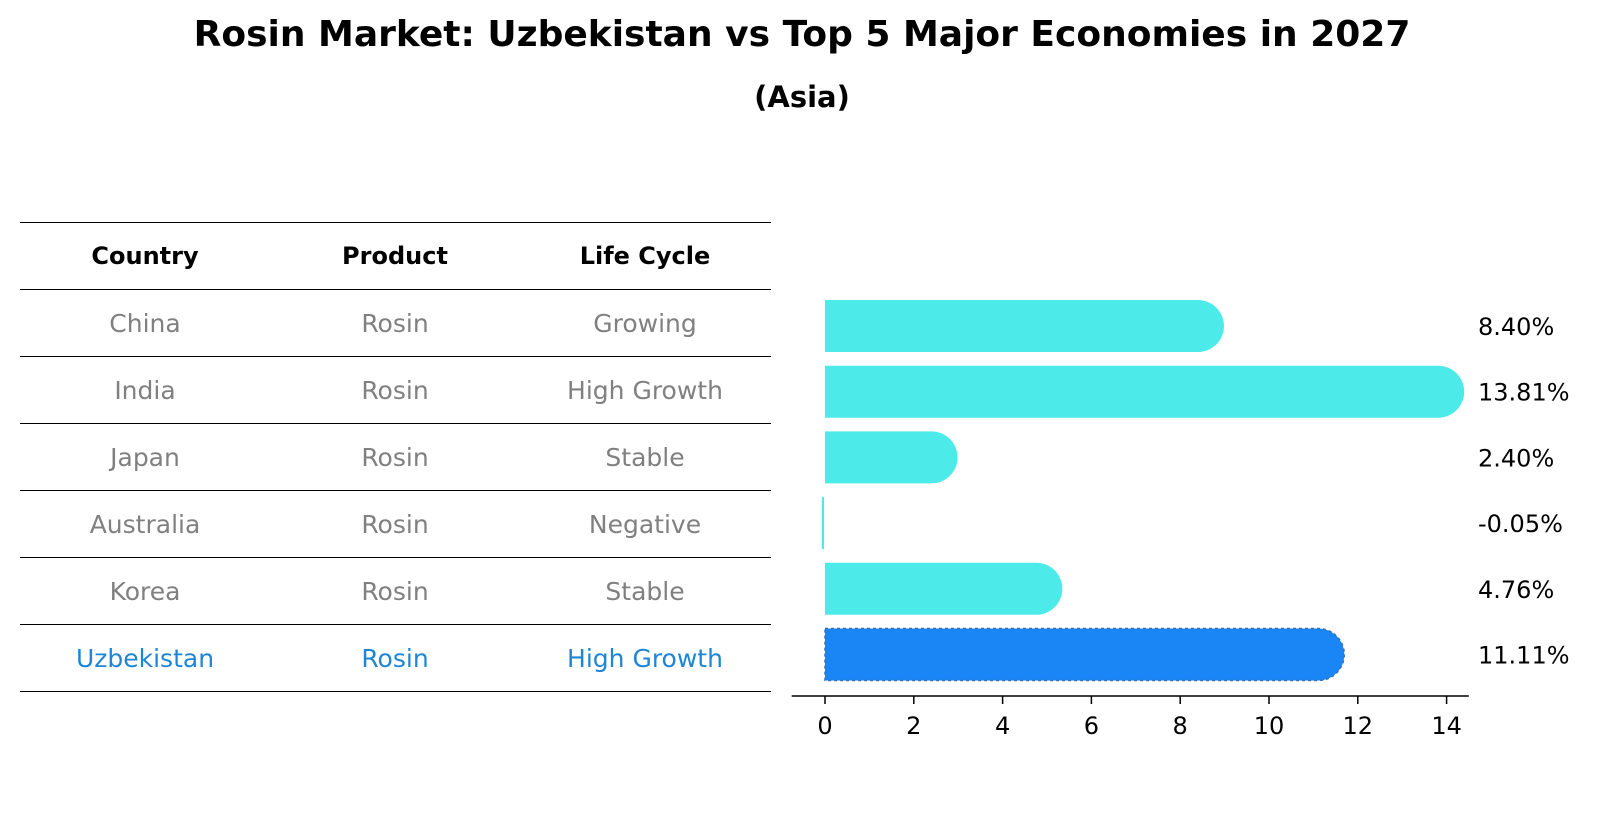  Describe the element at coordinates (913, 726) in the screenshot. I see `x-tick-label: 2` at that location.